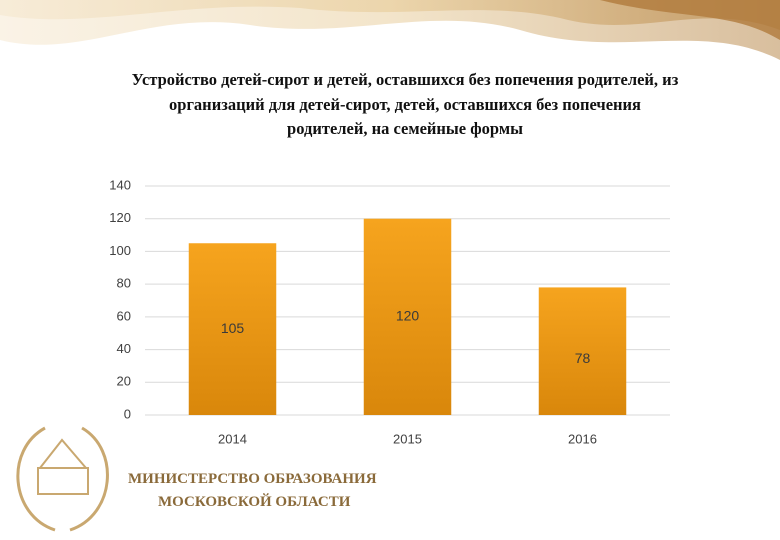 The image size is (780, 540). I want to click on y-tick-label: 40, so click(124, 348).